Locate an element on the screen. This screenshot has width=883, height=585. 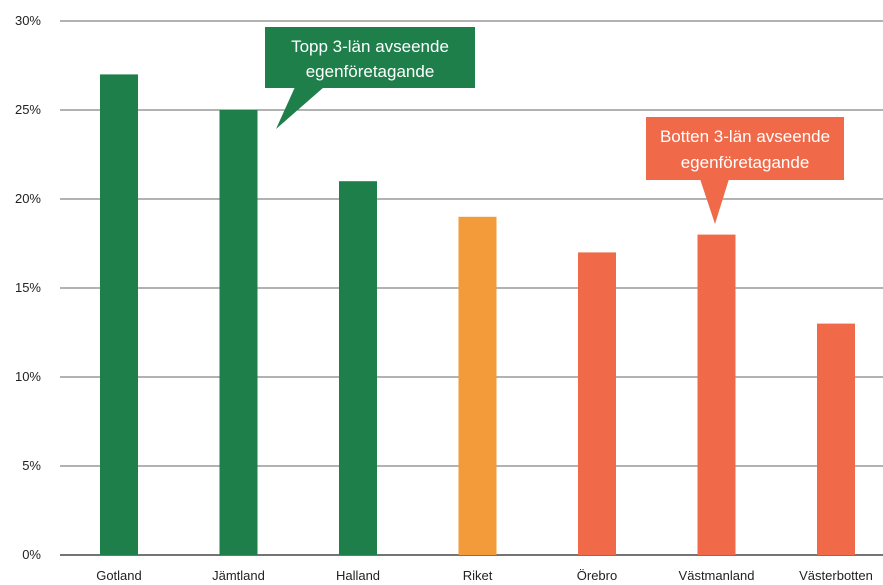
x-category-label: Västerbotten is located at coordinates (836, 575).